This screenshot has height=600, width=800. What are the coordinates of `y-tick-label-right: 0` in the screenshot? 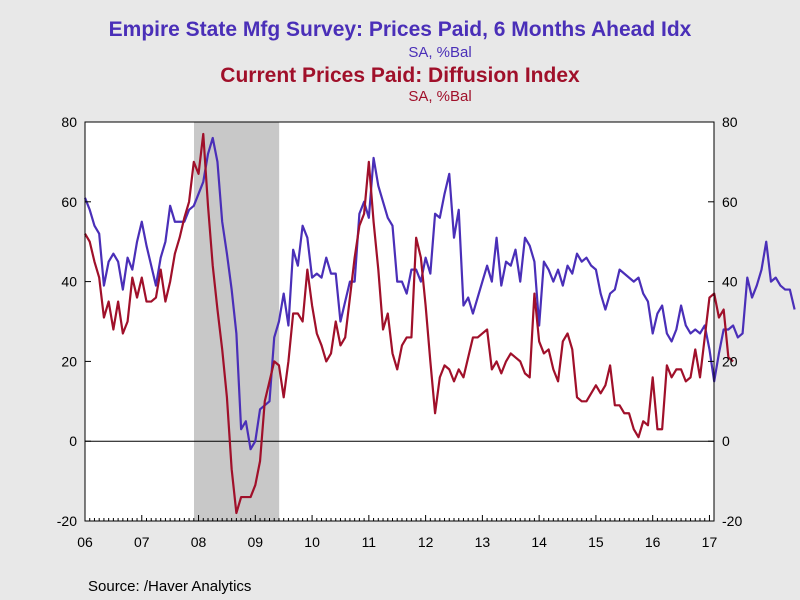 It's located at (726, 441).